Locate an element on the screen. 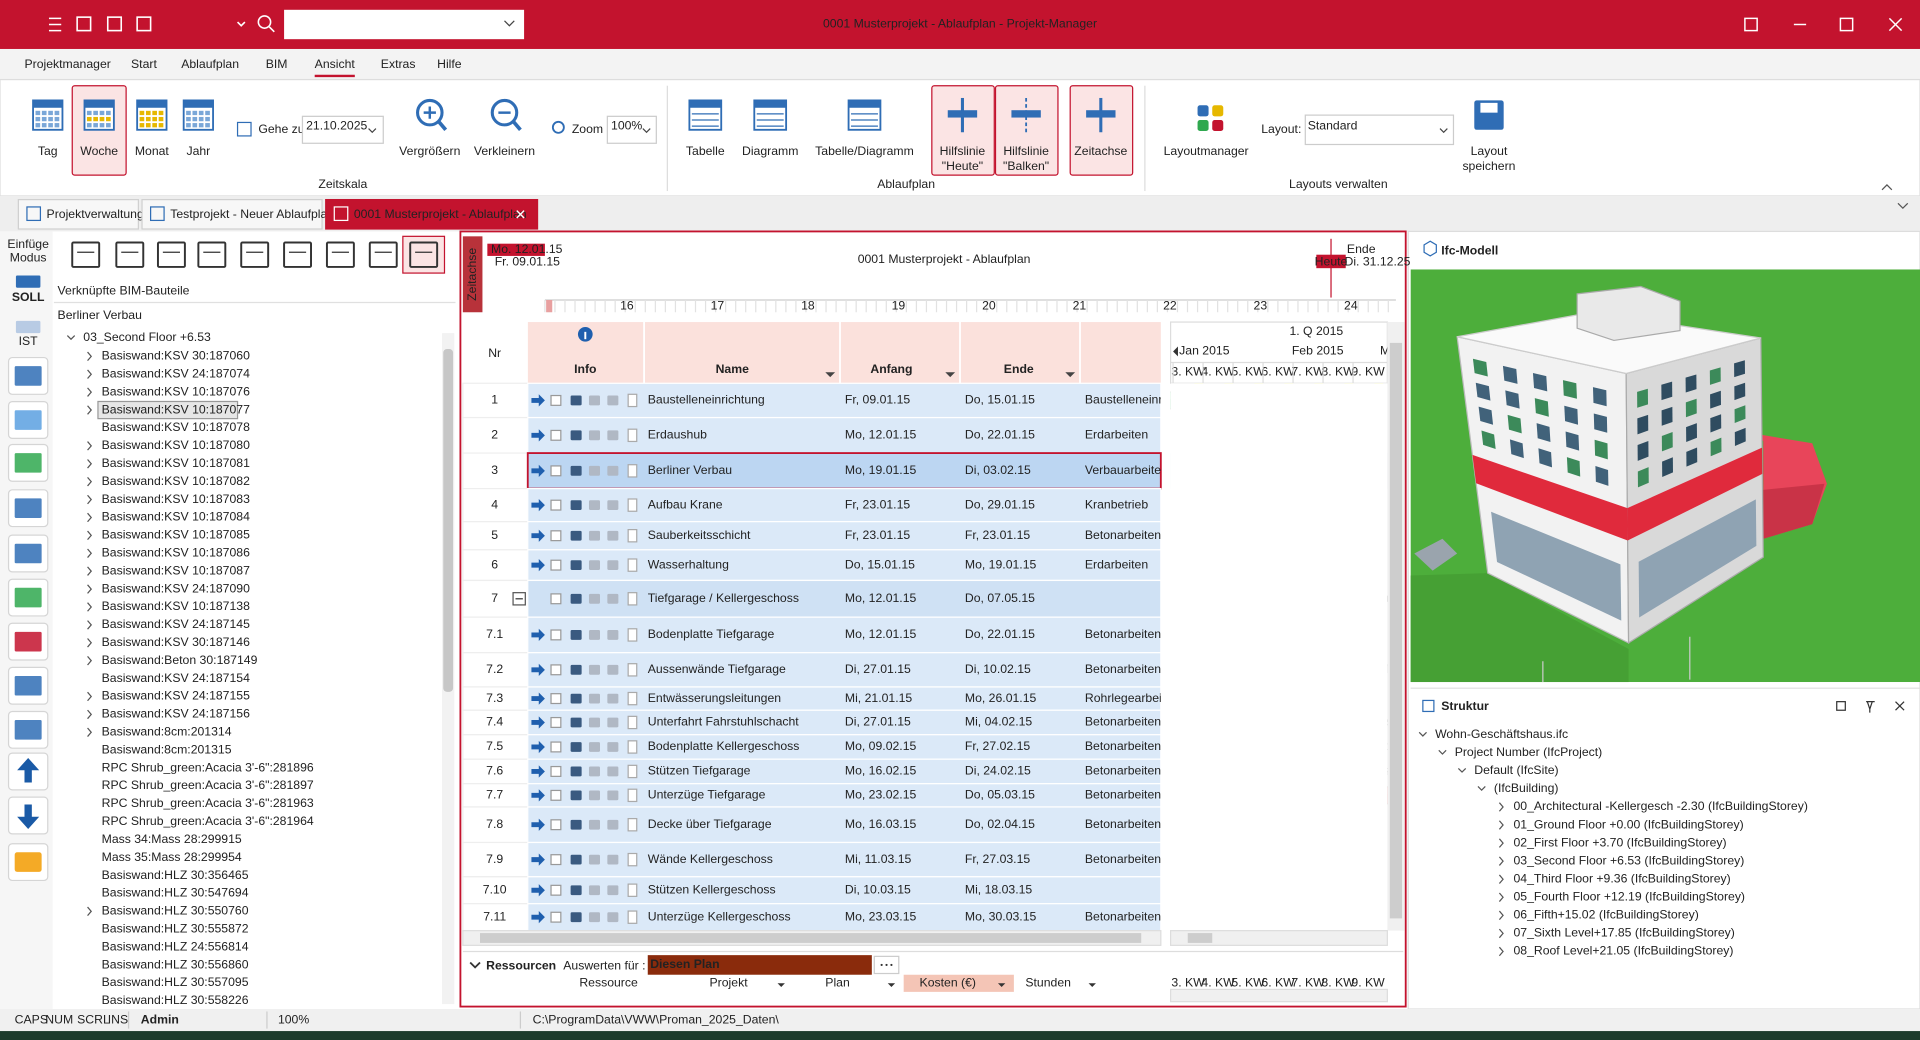 The width and height of the screenshot is (1920, 1040). structure-item: Project Number (IfcProject) is located at coordinates (1529, 752).